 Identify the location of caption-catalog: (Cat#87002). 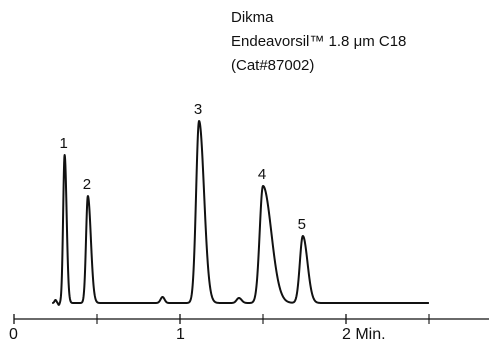
(273, 65).